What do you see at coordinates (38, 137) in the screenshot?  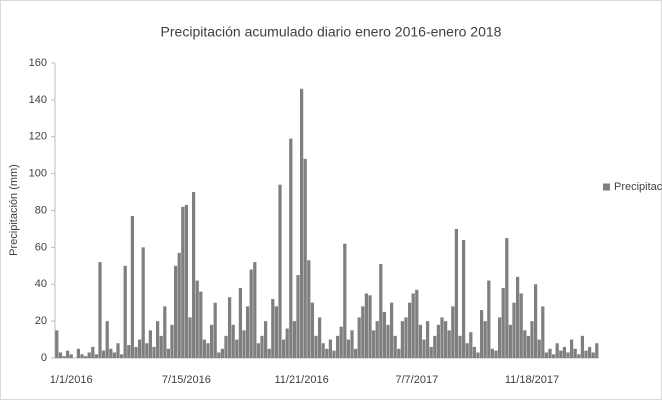 I see `y-tick-label: 120` at bounding box center [38, 137].